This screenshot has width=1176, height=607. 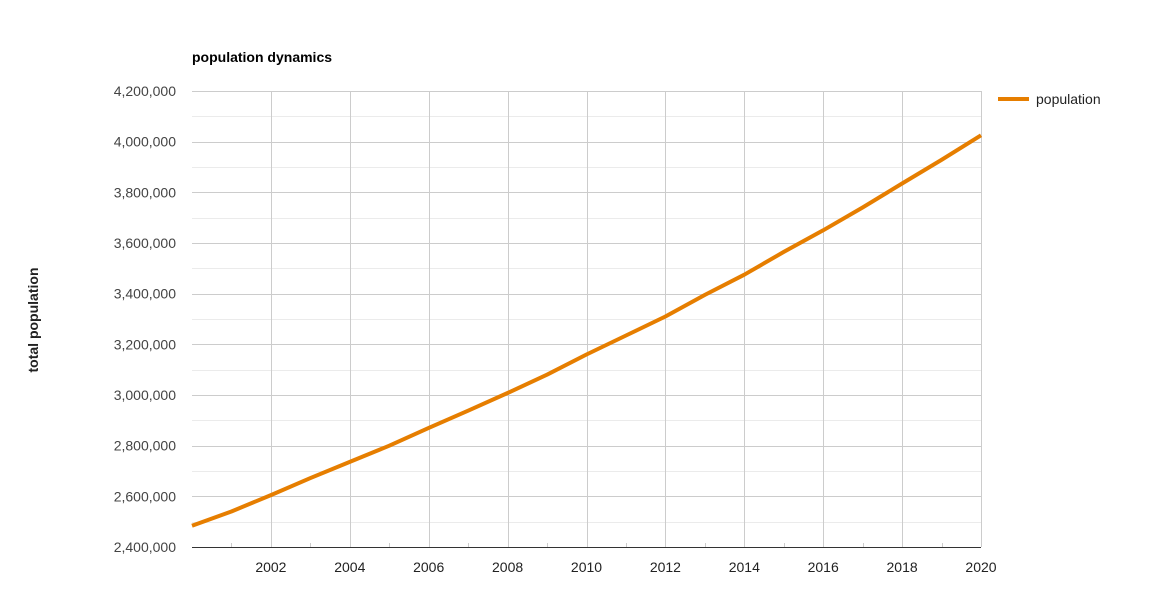 I want to click on x-tick-label: 2012, so click(x=665, y=567).